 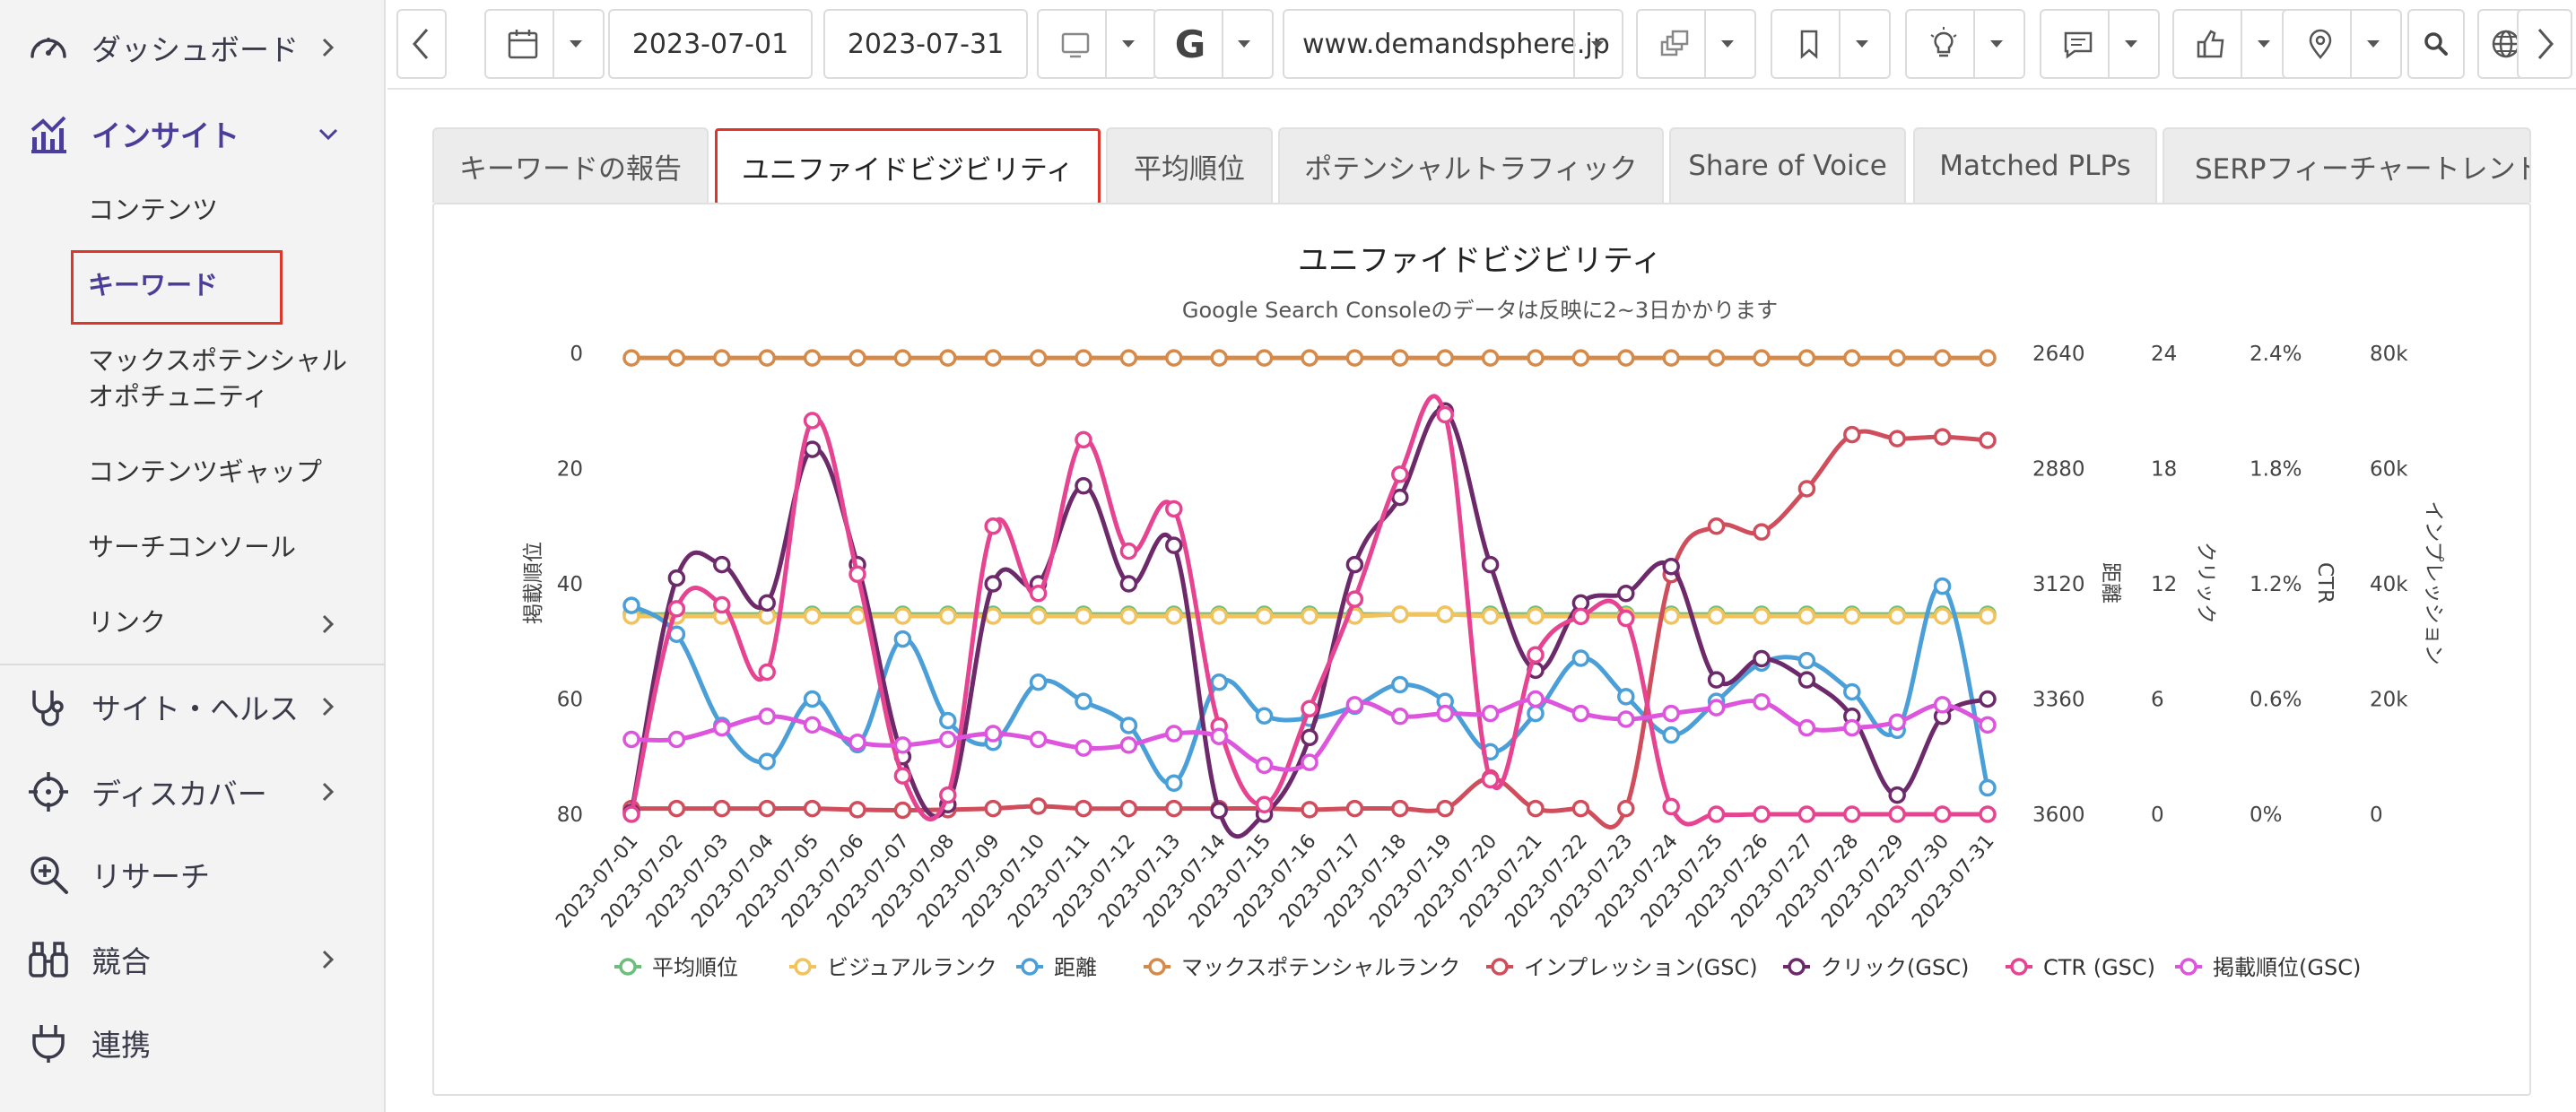 What do you see at coordinates (1480, 261) in the screenshot?
I see `chart-title: ユニファイドビジビリティ` at bounding box center [1480, 261].